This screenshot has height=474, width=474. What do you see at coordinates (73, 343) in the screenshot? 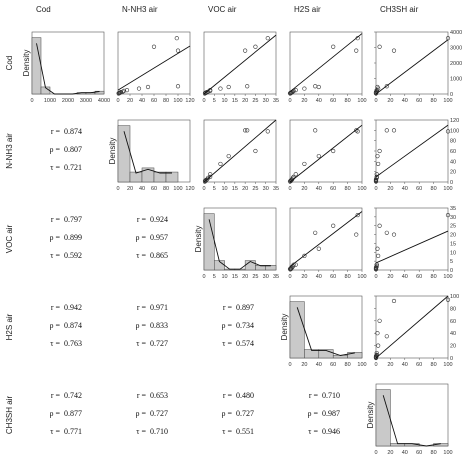
I see `correlation-tau-value: 0.763` at bounding box center [73, 343].